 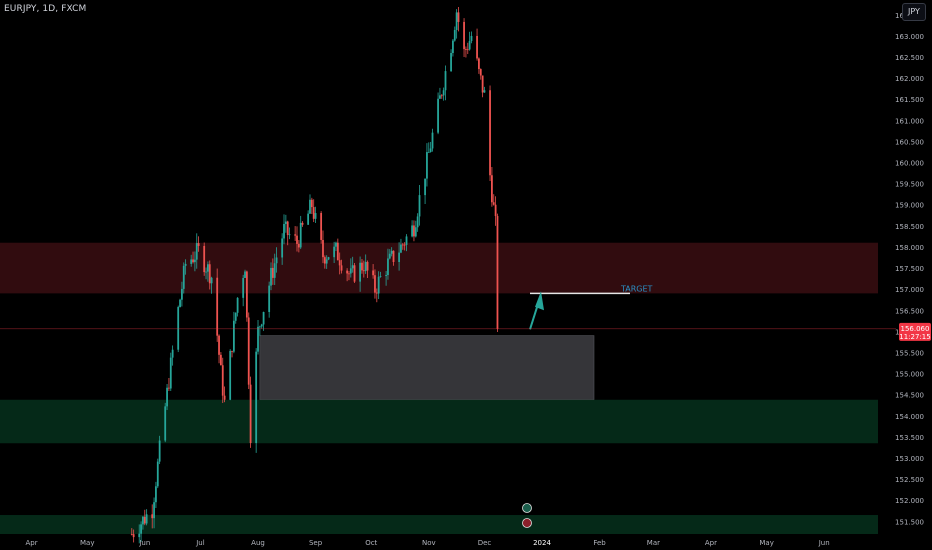 I want to click on price-tick: 152.000, so click(x=909, y=501).